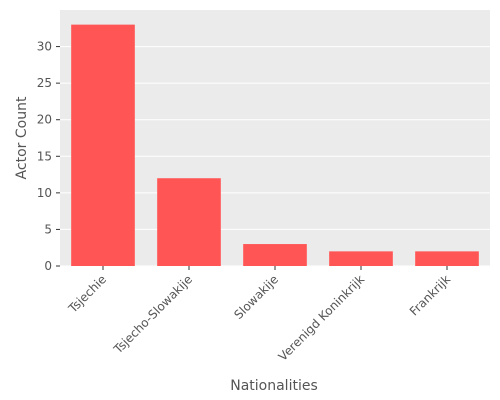  I want to click on y-tick-label: 5, so click(48, 229).